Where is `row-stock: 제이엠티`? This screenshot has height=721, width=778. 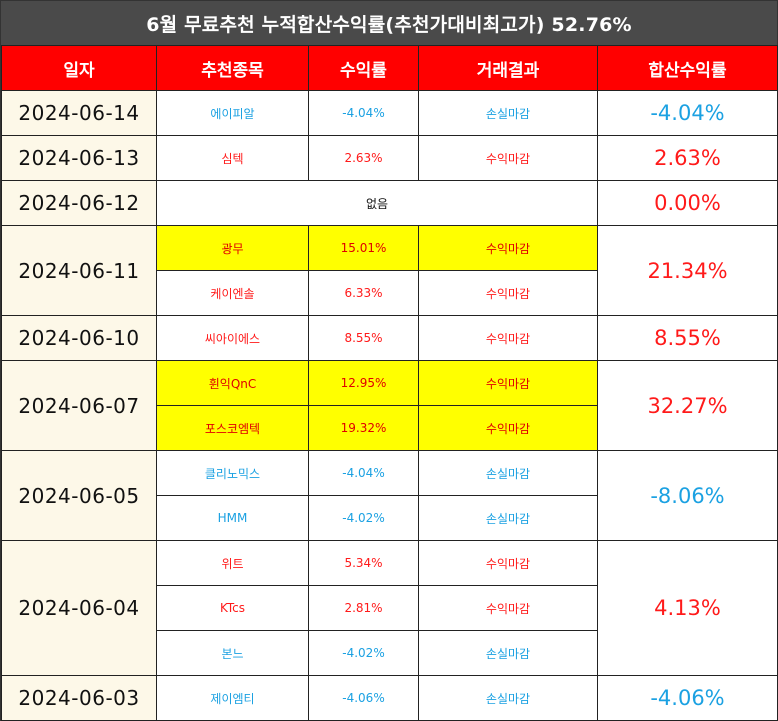 row-stock: 제이엠티 is located at coordinates (232, 698).